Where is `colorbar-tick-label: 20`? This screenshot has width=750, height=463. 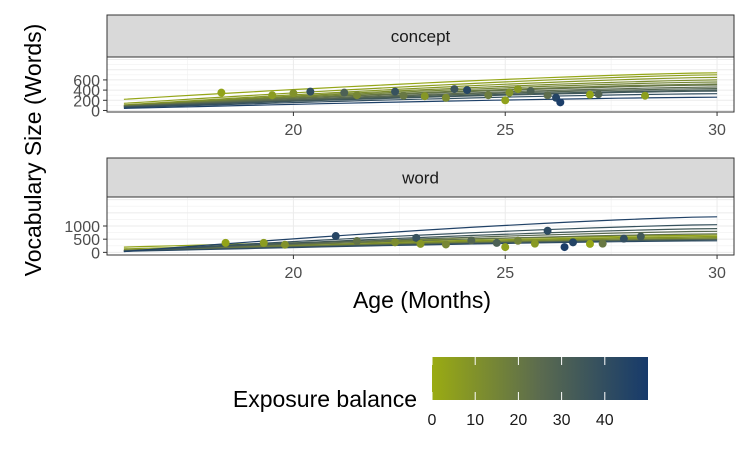 colorbar-tick-label: 20 is located at coordinates (519, 420).